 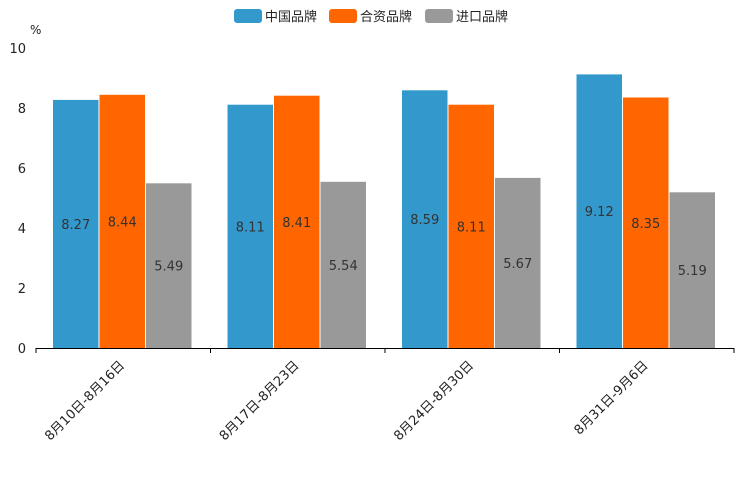 I want to click on data-label: 5.19, so click(x=692, y=271).